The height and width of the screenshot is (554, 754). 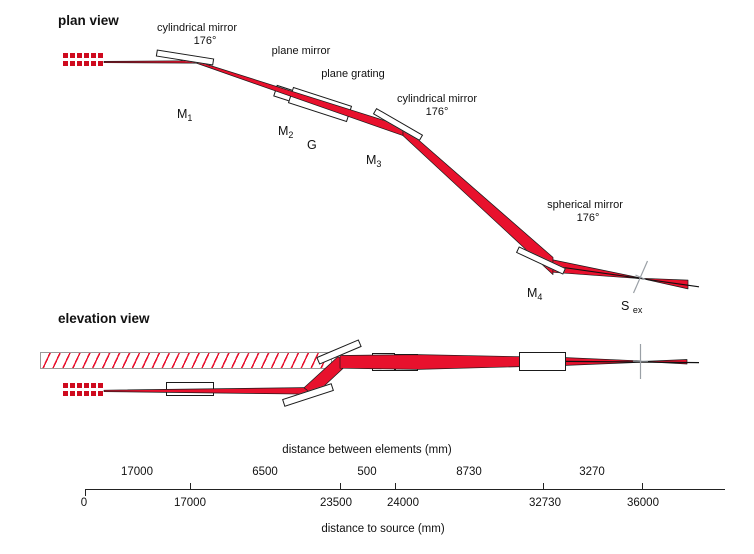 What do you see at coordinates (625, 306) in the screenshot?
I see `exit-slit-label-main: S` at bounding box center [625, 306].